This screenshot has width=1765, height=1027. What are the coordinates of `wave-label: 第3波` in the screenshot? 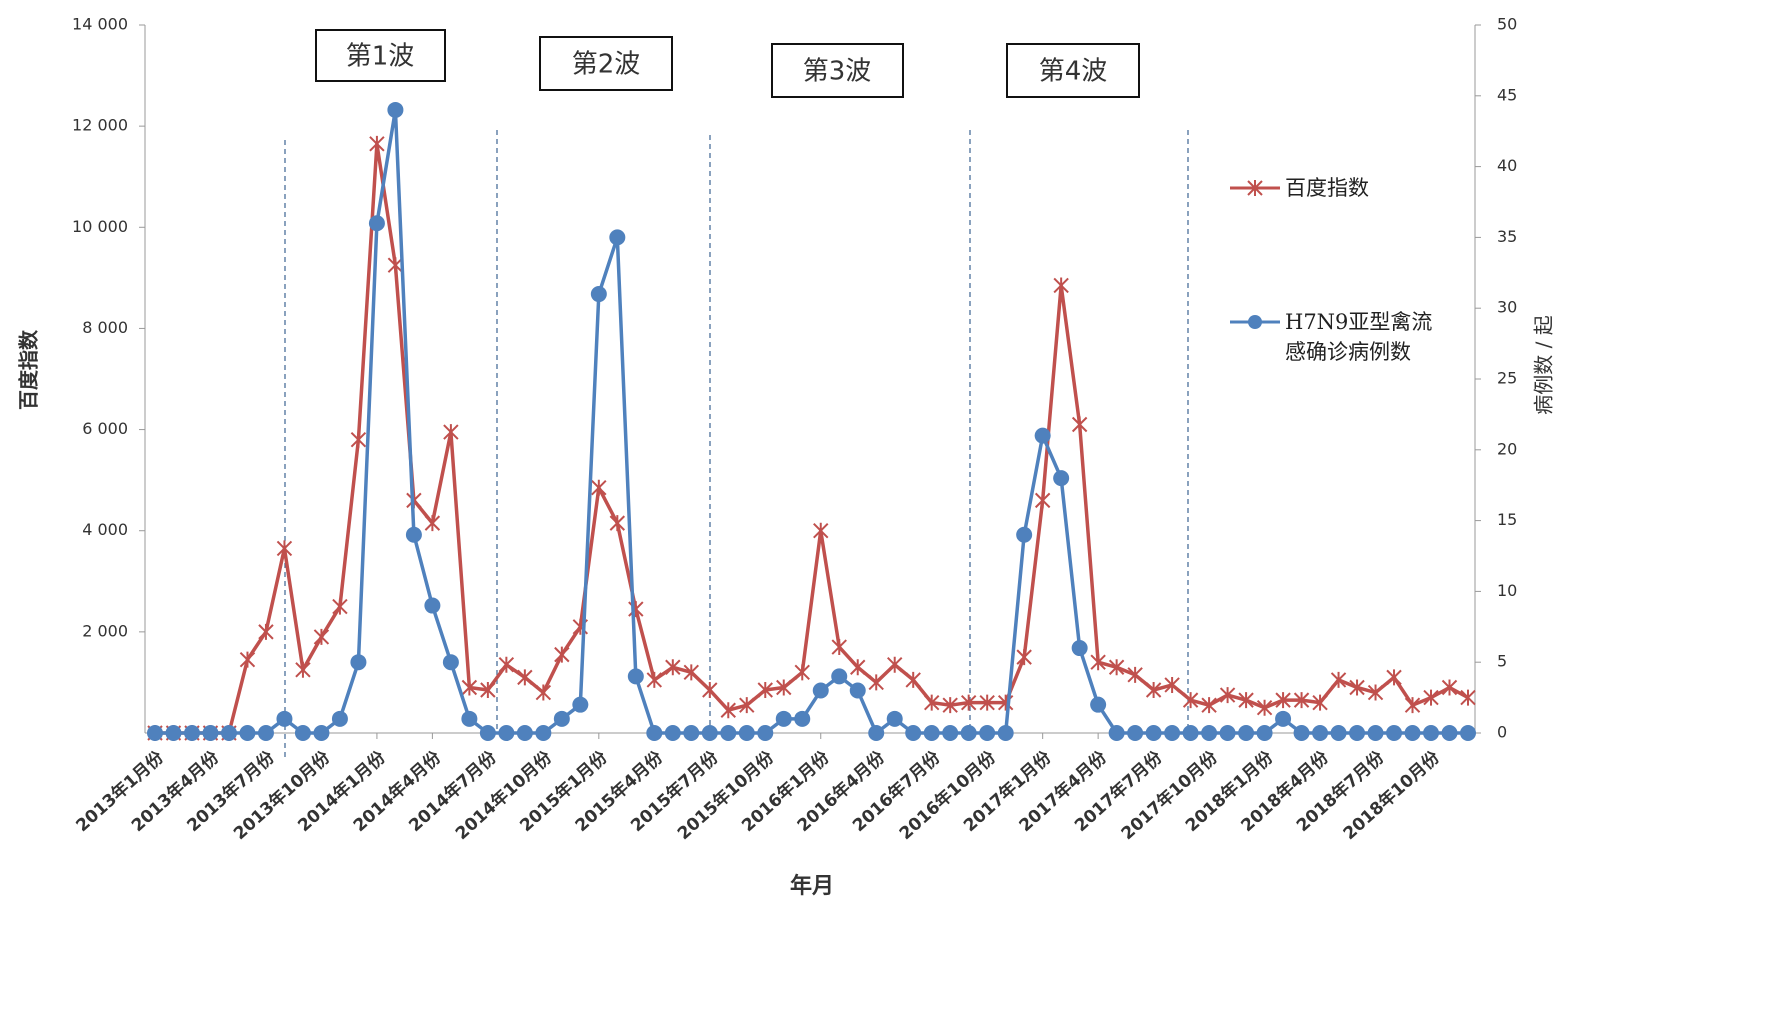 It's located at (837, 72).